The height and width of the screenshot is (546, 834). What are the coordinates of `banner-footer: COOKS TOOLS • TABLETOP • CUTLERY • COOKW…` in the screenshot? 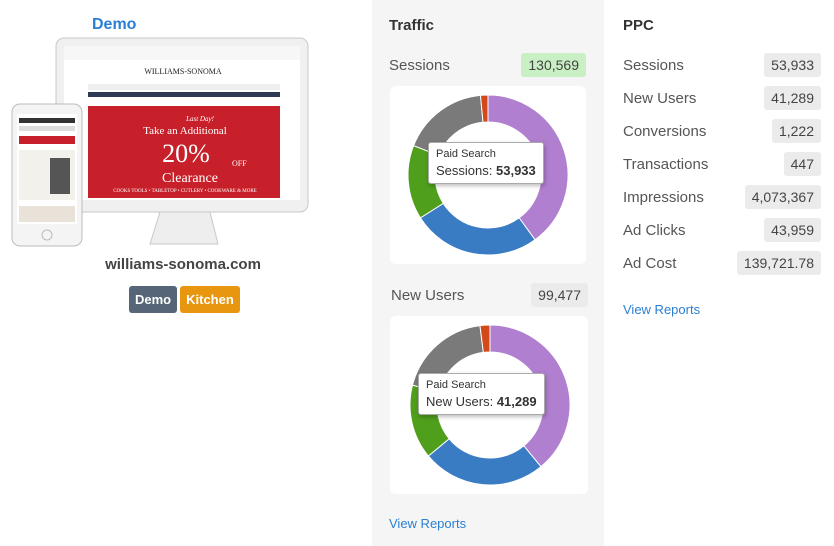 It's located at (184, 191).